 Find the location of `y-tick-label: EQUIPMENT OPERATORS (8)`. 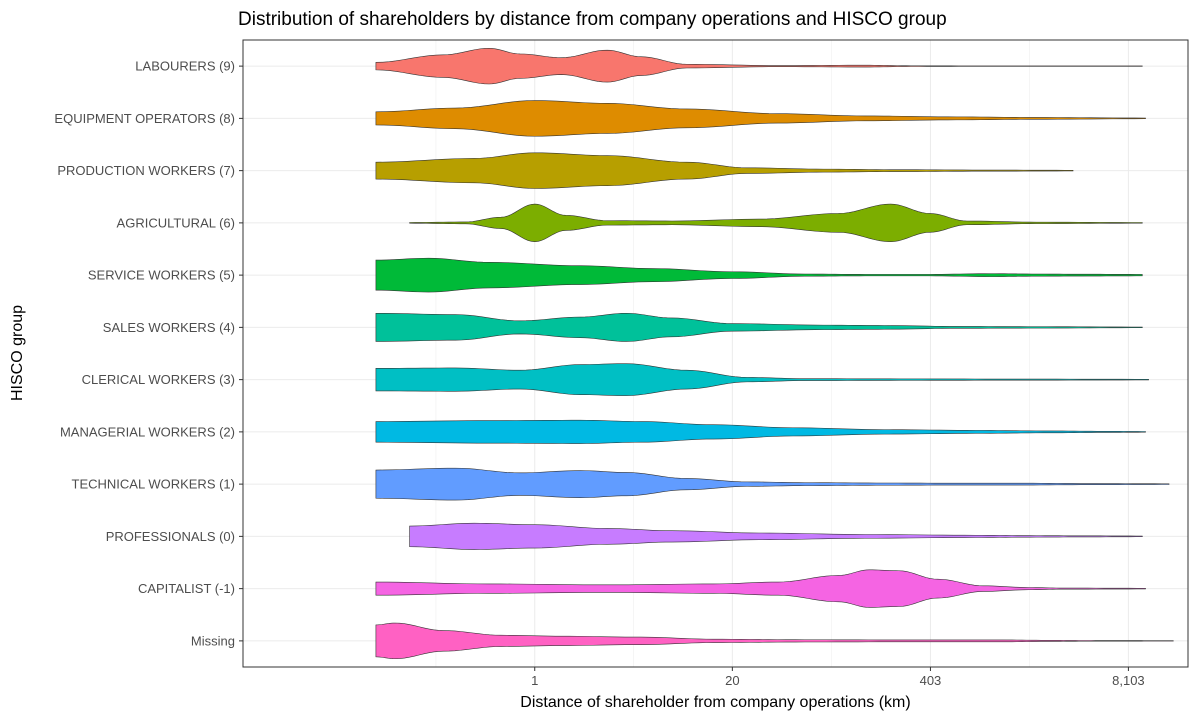

y-tick-label: EQUIPMENT OPERATORS (8) is located at coordinates (144, 118).